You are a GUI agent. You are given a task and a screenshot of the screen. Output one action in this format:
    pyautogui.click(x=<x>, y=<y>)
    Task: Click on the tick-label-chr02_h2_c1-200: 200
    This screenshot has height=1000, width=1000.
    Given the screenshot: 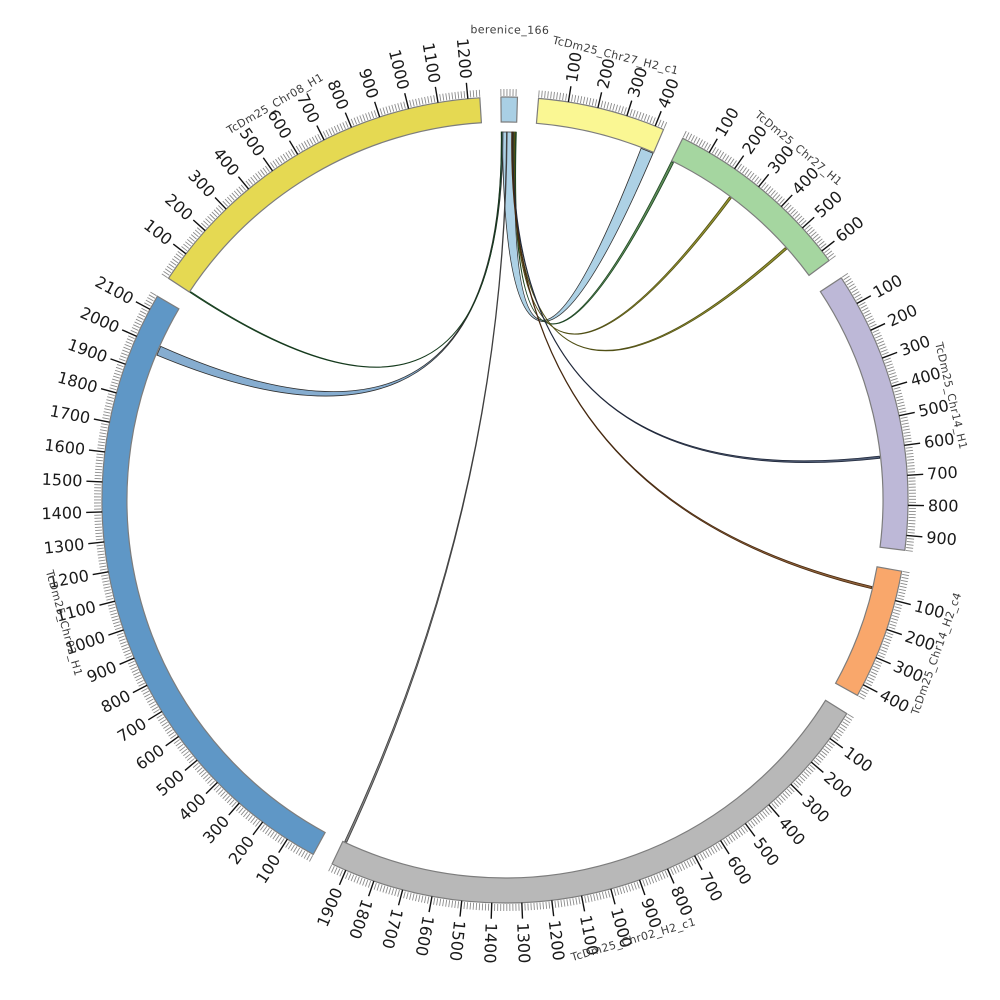 What is the action you would take?
    pyautogui.click(x=838, y=785)
    